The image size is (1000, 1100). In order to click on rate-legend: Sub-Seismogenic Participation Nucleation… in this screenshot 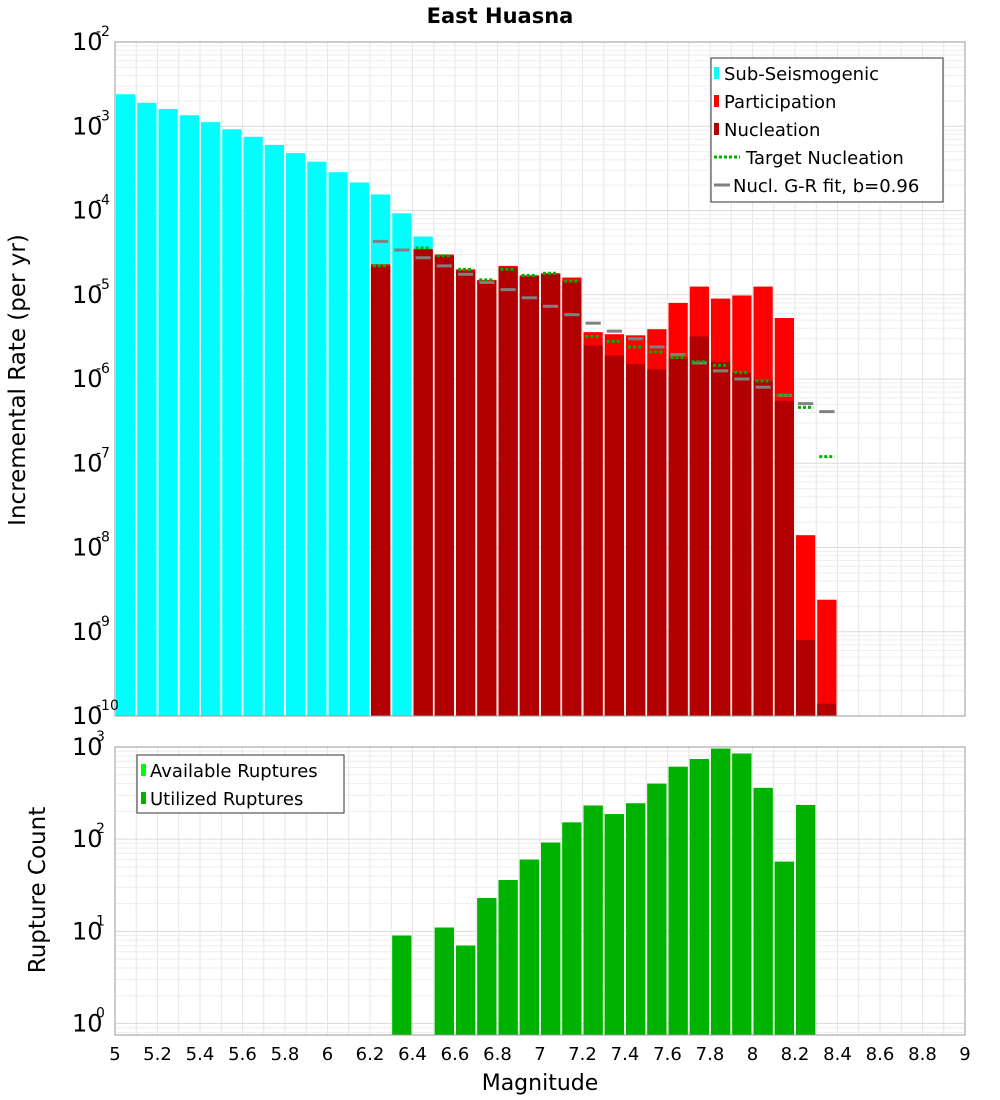, I will do `click(827, 130)`.